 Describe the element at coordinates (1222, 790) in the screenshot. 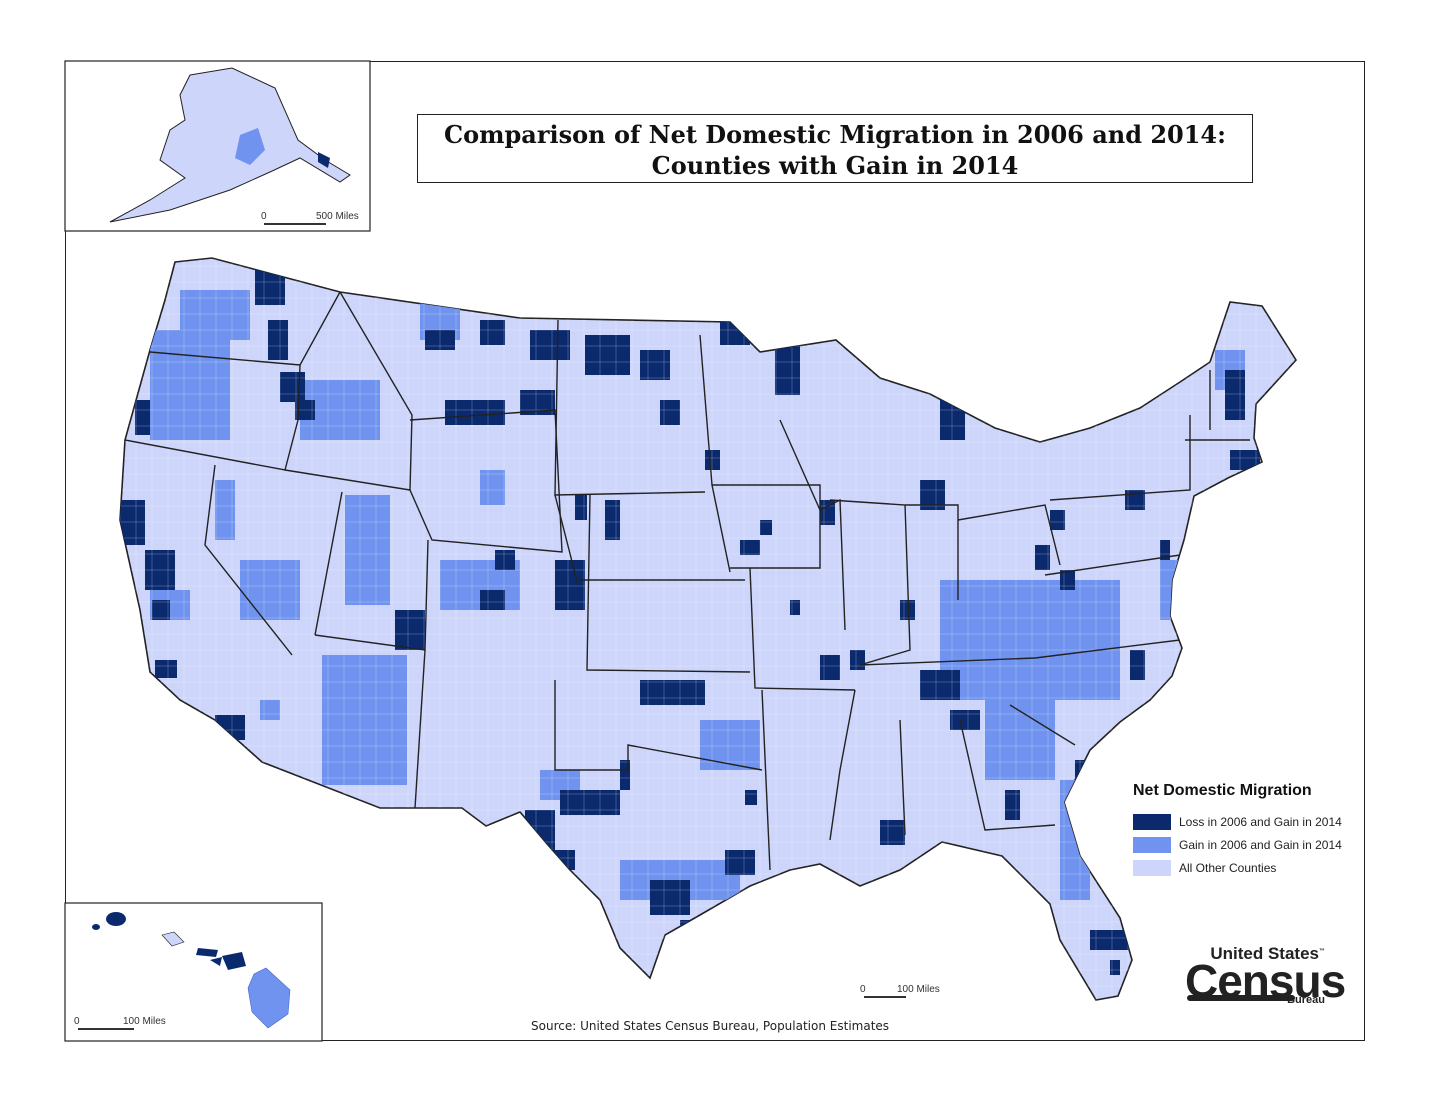

I see `legend-title: Net Domestic Migration` at that location.